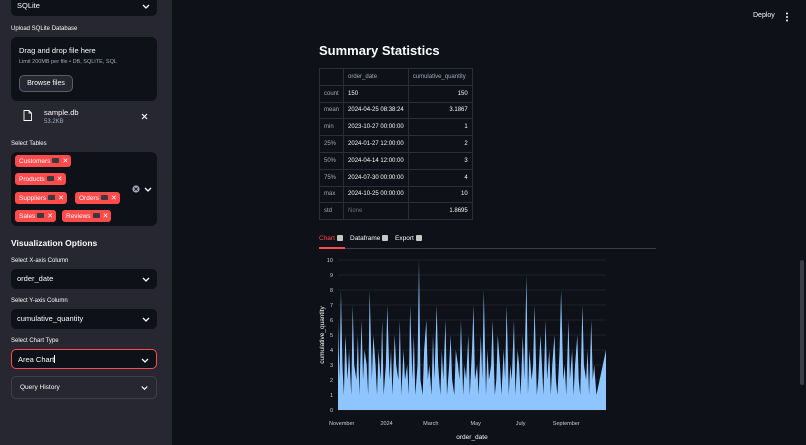  What do you see at coordinates (331, 336) in the screenshot?
I see `y-tick-label: 5` at bounding box center [331, 336].